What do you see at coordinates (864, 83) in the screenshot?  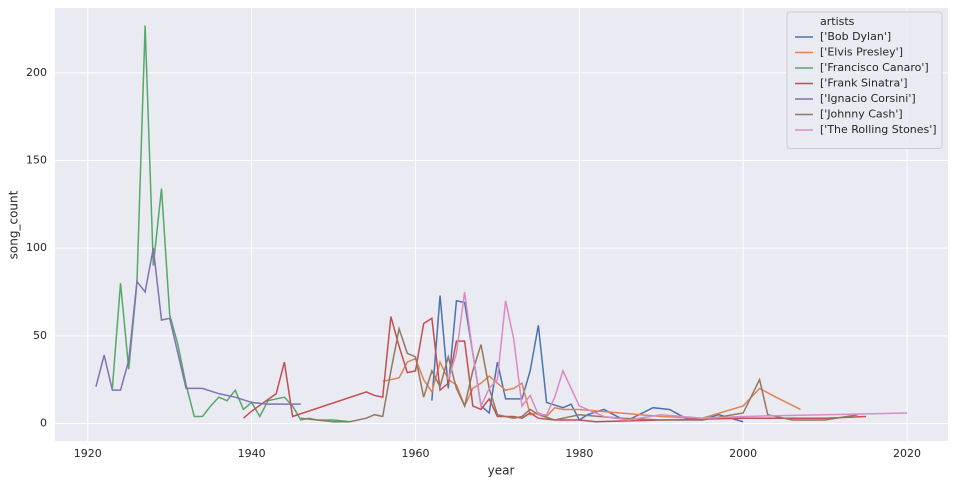 I see `legend-label: ['Frank Sinatra']` at bounding box center [864, 83].